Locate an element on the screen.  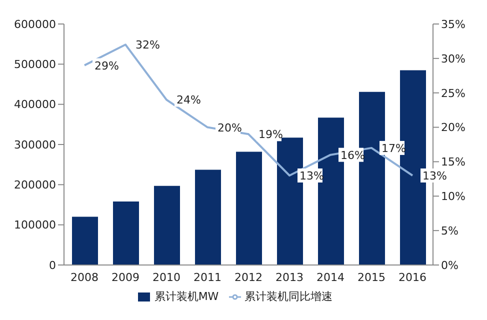
data-label: 20% is located at coordinates (230, 127).